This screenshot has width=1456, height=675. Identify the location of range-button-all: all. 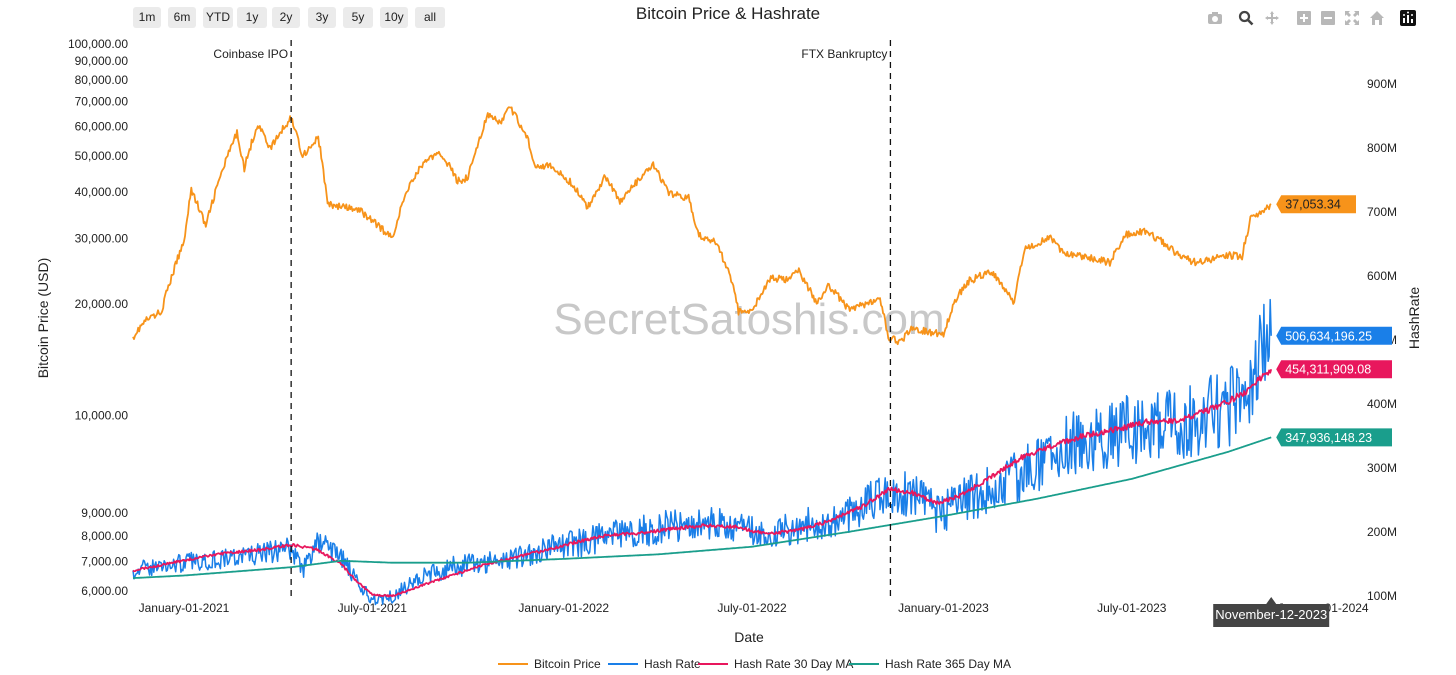
(430, 17).